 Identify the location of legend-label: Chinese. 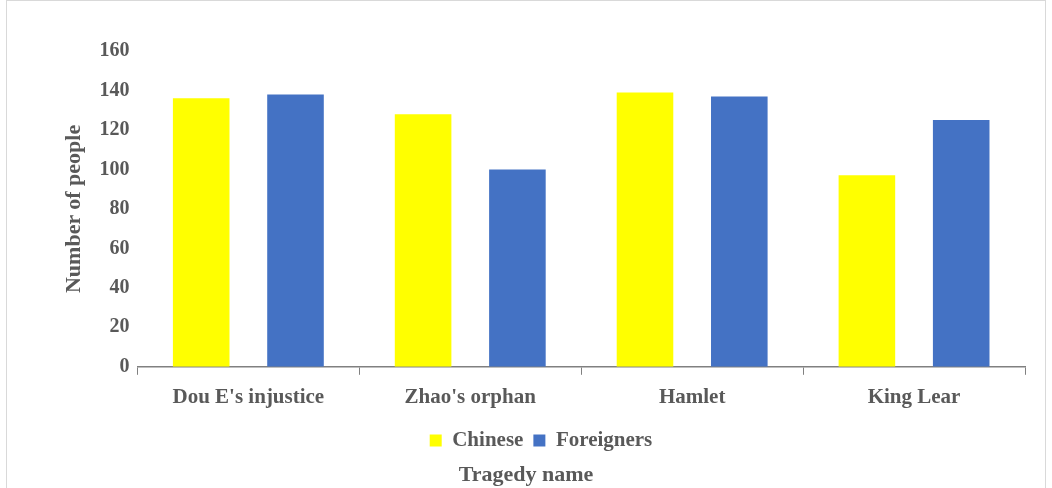
(488, 438).